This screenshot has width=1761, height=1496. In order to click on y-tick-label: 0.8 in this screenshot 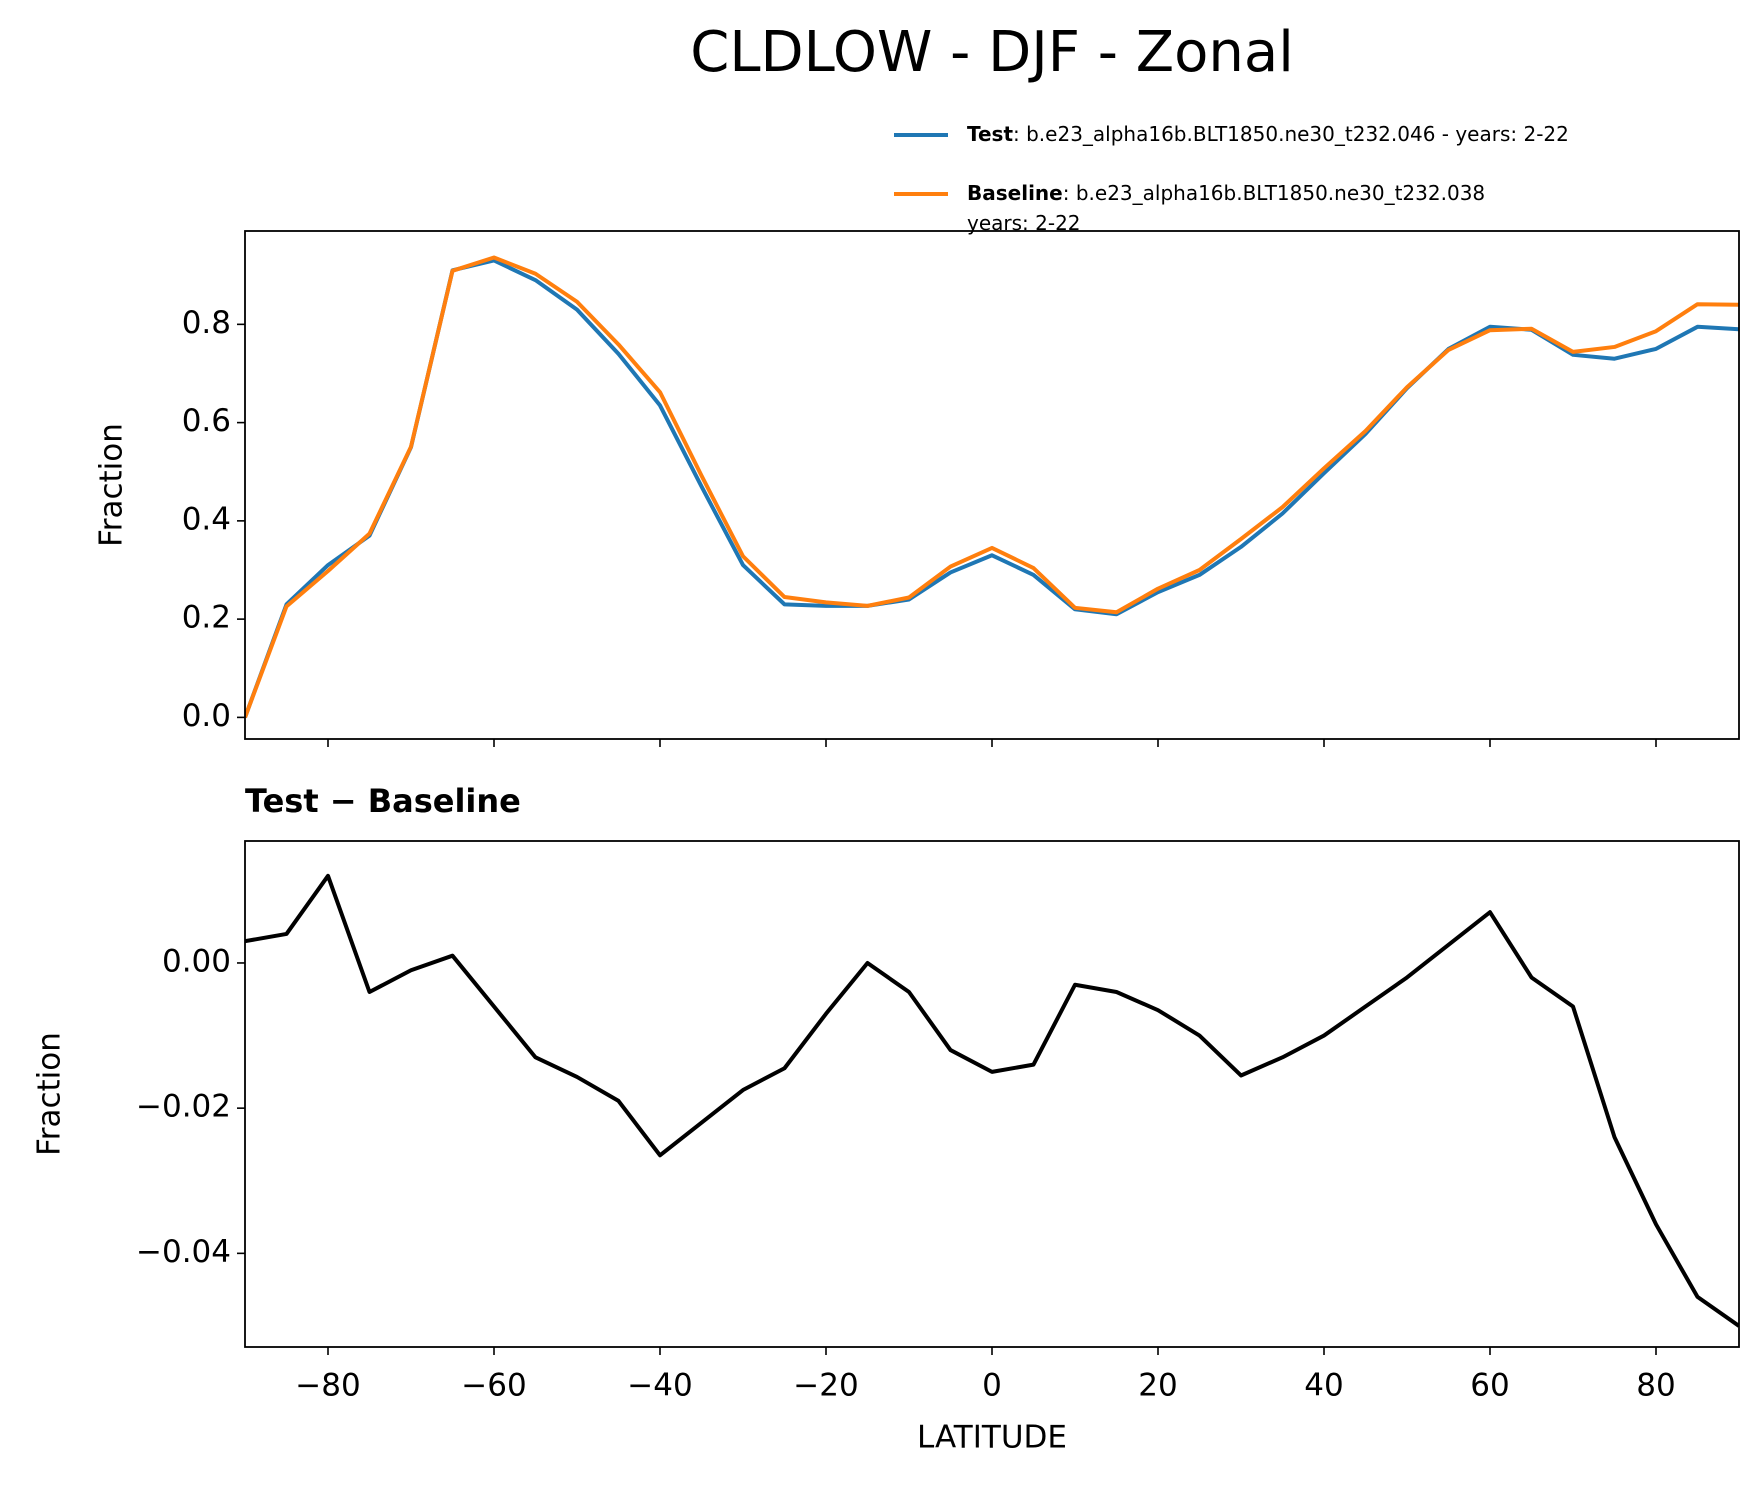, I will do `click(206, 323)`.